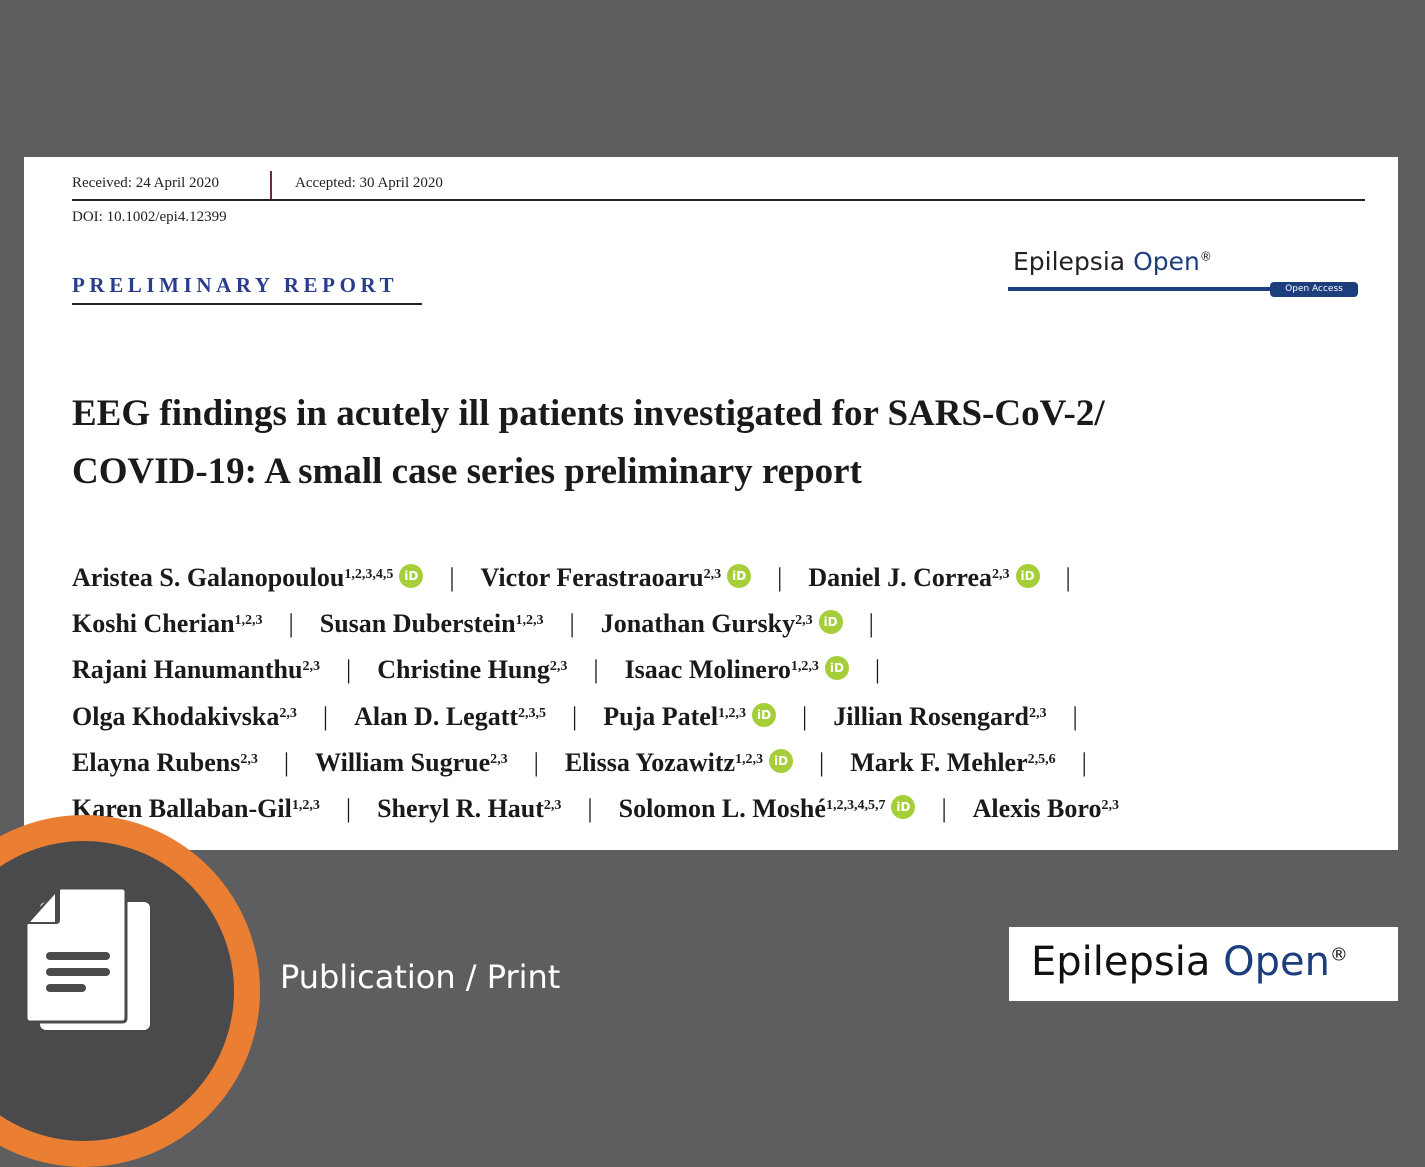 Image resolution: width=1425 pixels, height=1167 pixels. Describe the element at coordinates (271, 185) in the screenshot. I see `divider` at that location.